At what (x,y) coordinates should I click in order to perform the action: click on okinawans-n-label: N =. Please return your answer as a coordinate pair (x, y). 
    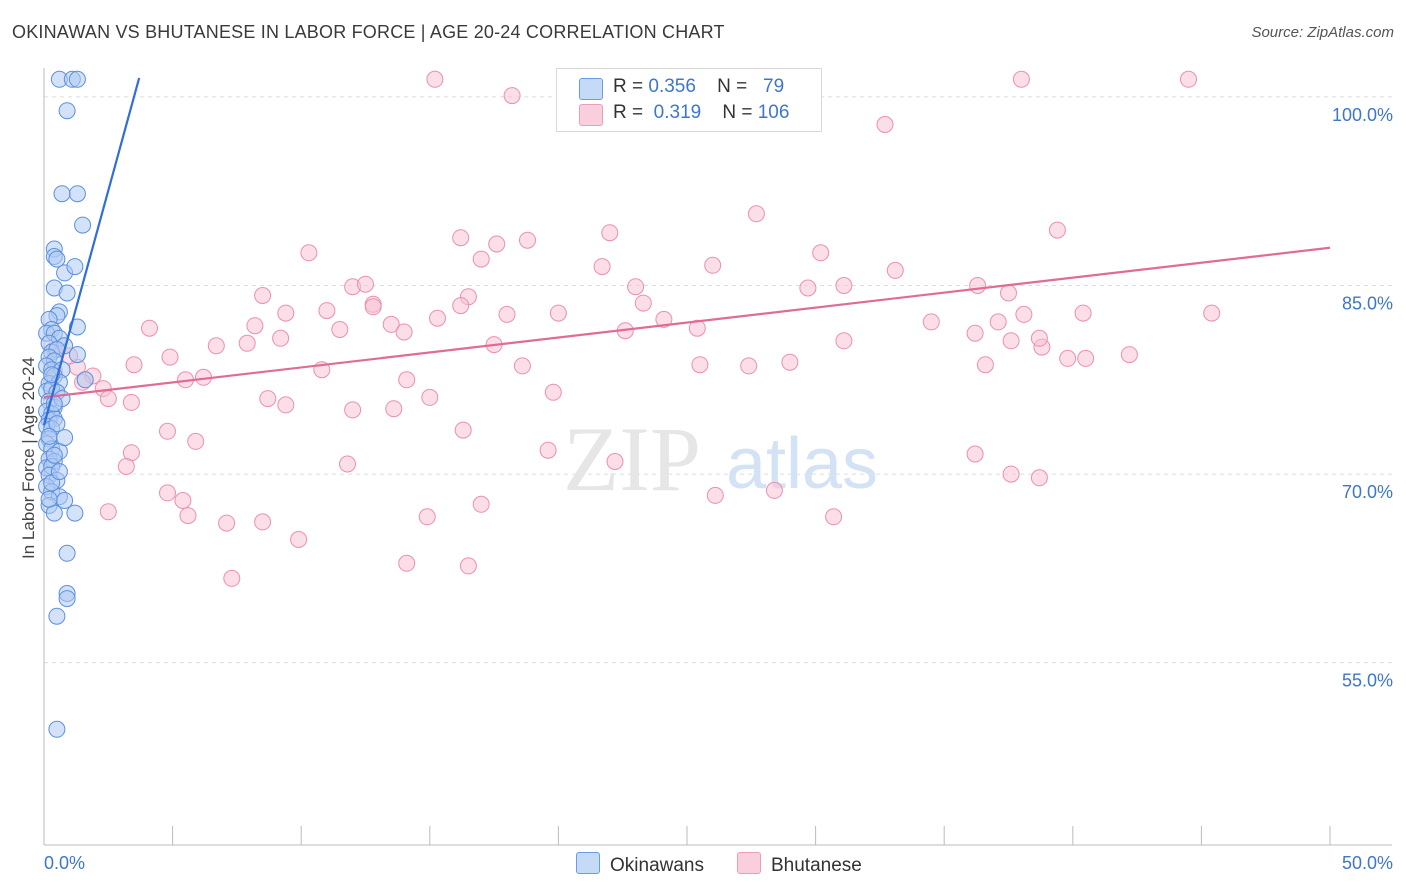
    Looking at the image, I should click on (732, 86).